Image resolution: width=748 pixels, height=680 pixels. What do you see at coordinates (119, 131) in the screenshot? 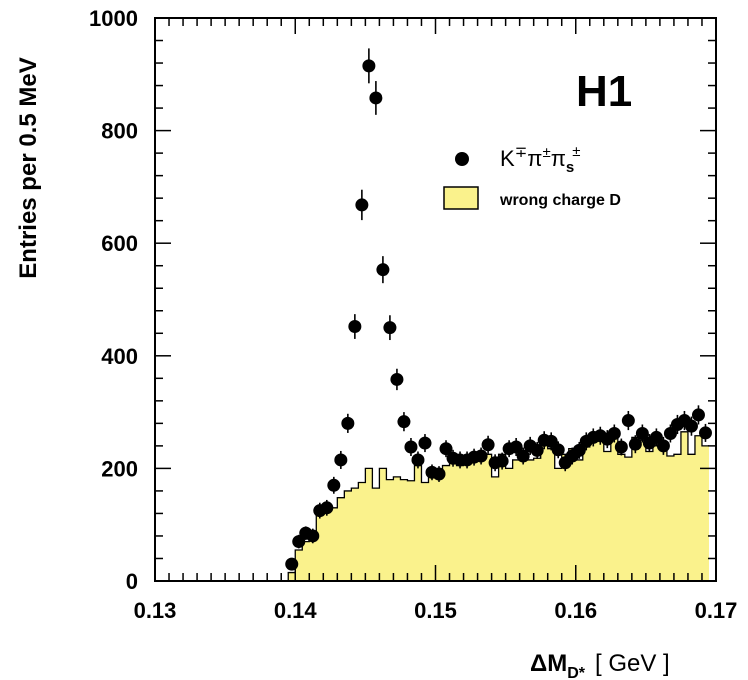
I see `y-tick-label: 800` at bounding box center [119, 131].